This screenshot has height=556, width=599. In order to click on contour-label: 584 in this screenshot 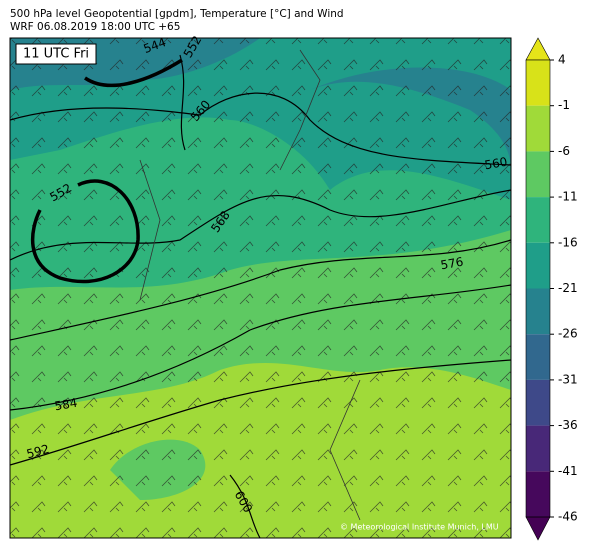, I will do `click(65, 405)`.